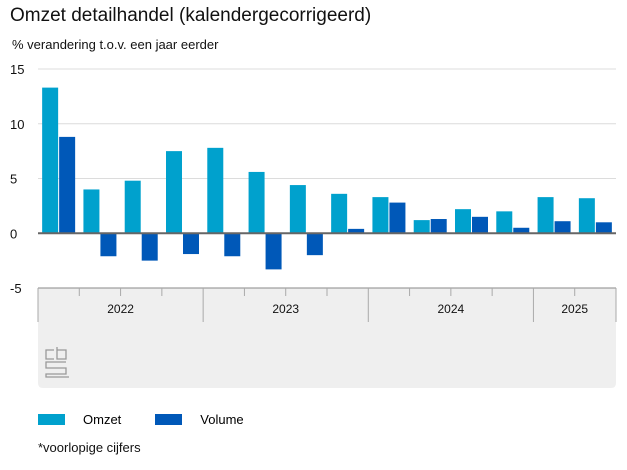 The width and height of the screenshot is (627, 470). I want to click on legend-label-omzet: Omzet, so click(102, 419).